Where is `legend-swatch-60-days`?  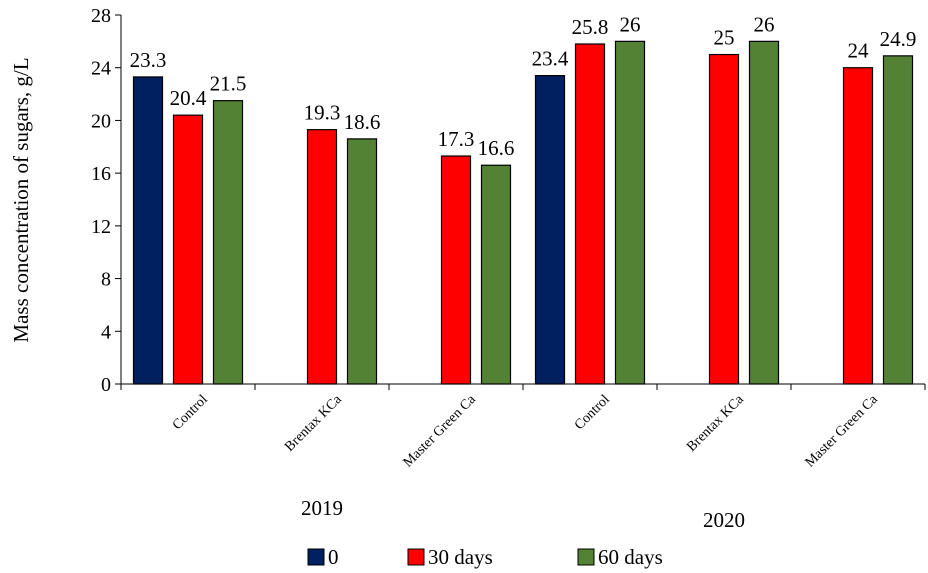
legend-swatch-60-days is located at coordinates (586, 557).